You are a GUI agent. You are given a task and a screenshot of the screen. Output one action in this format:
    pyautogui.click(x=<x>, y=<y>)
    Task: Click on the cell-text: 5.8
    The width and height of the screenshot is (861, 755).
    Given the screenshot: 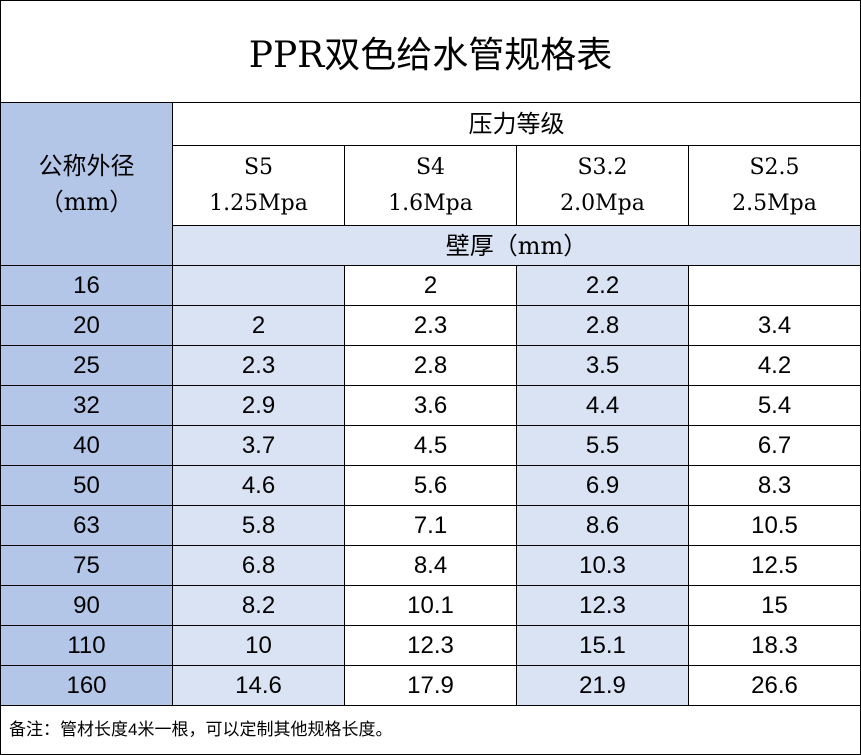 What is the action you would take?
    pyautogui.click(x=258, y=525)
    